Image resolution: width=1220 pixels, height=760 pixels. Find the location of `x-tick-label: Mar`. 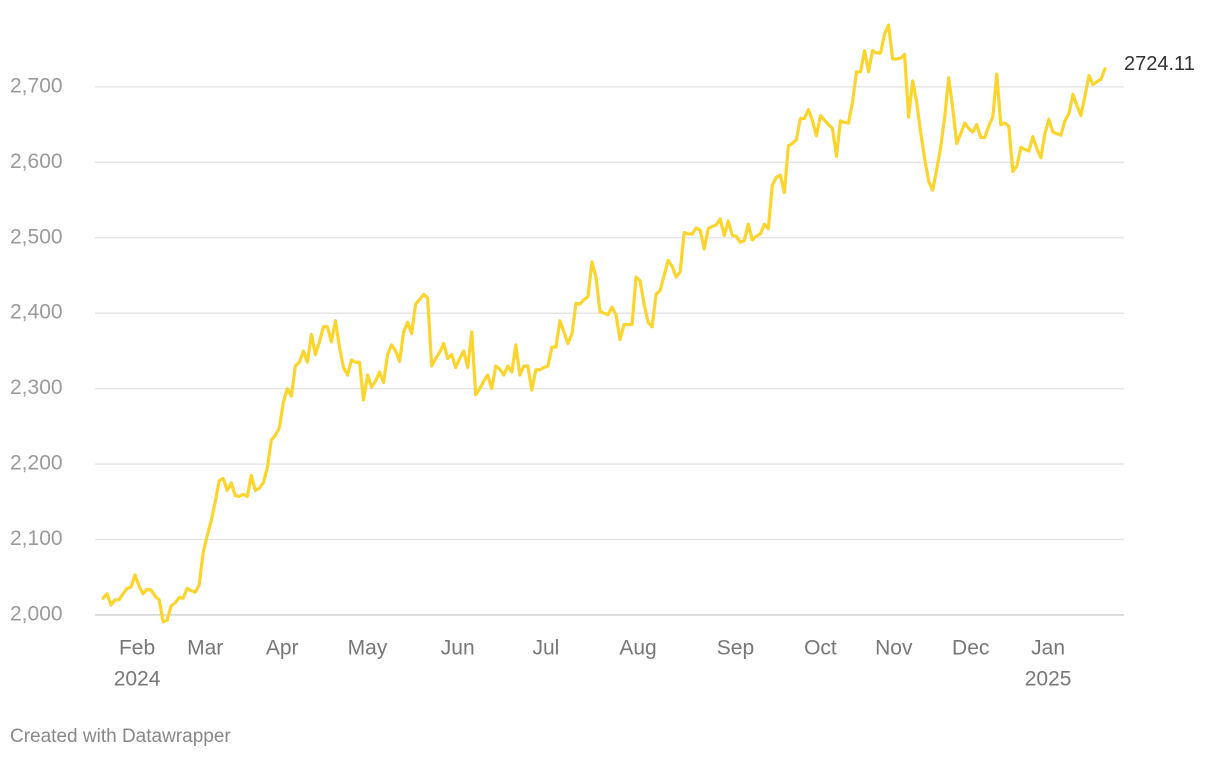

x-tick-label: Mar is located at coordinates (205, 648).